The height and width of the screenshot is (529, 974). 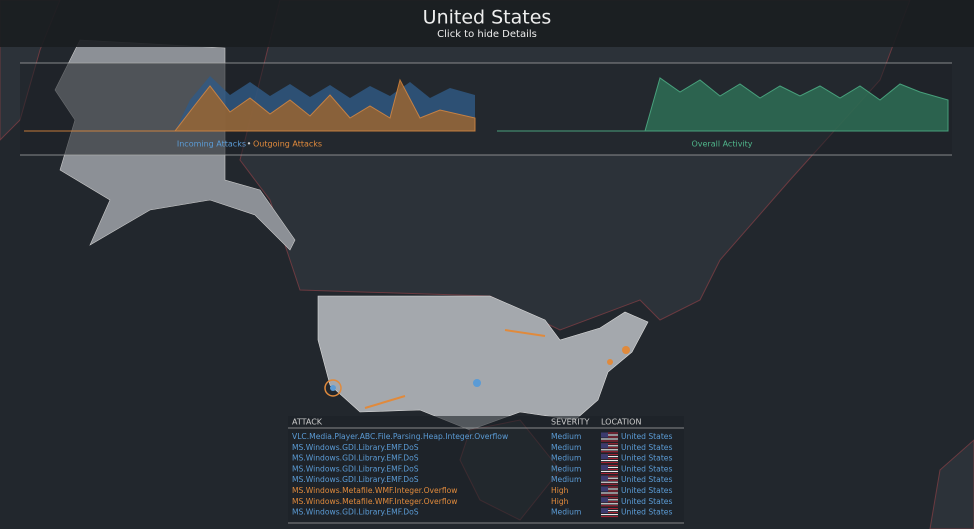 What do you see at coordinates (487, 34) in the screenshot?
I see `header-subtitle: Click to hide Details` at bounding box center [487, 34].